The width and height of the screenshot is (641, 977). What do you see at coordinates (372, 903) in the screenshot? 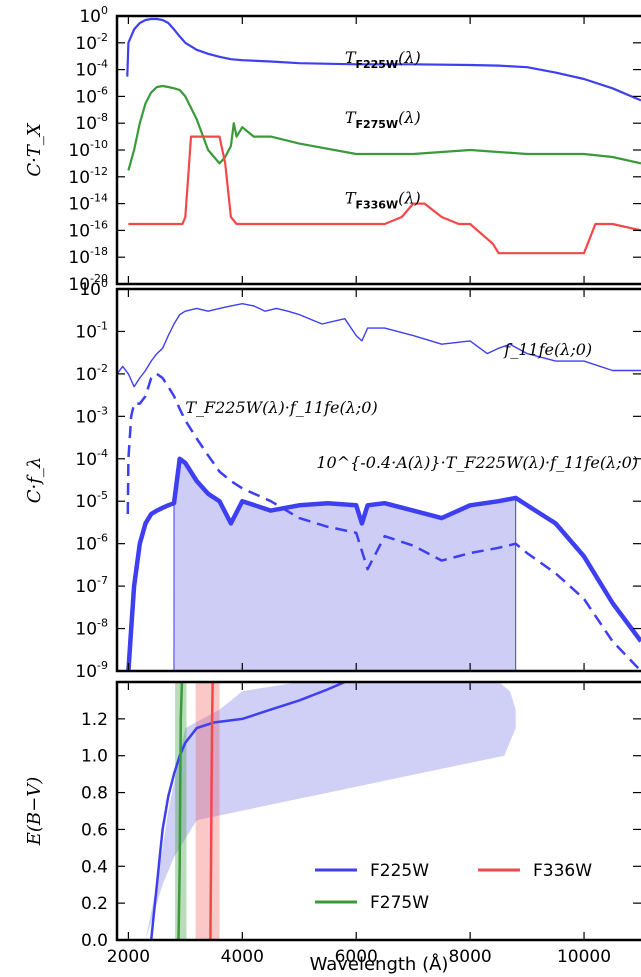
I see `legend-item: F275W` at bounding box center [372, 903].